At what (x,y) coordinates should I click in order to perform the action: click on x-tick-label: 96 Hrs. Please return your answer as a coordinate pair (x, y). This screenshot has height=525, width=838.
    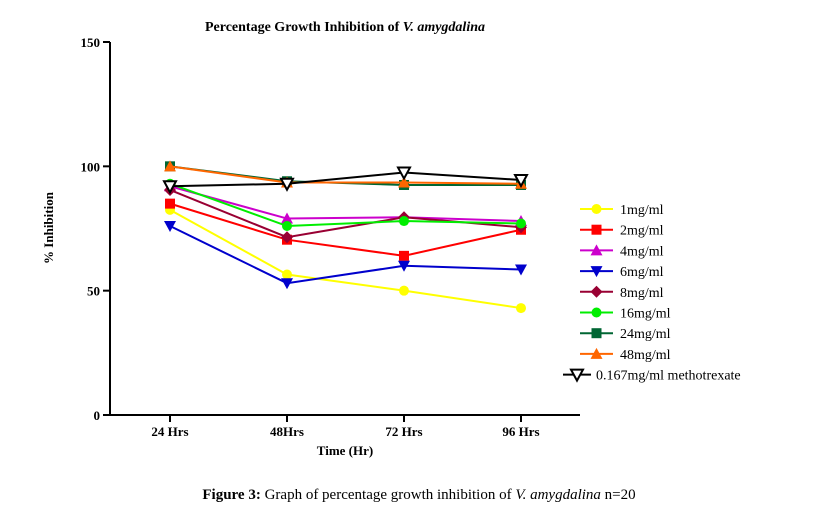
    Looking at the image, I should click on (520, 431).